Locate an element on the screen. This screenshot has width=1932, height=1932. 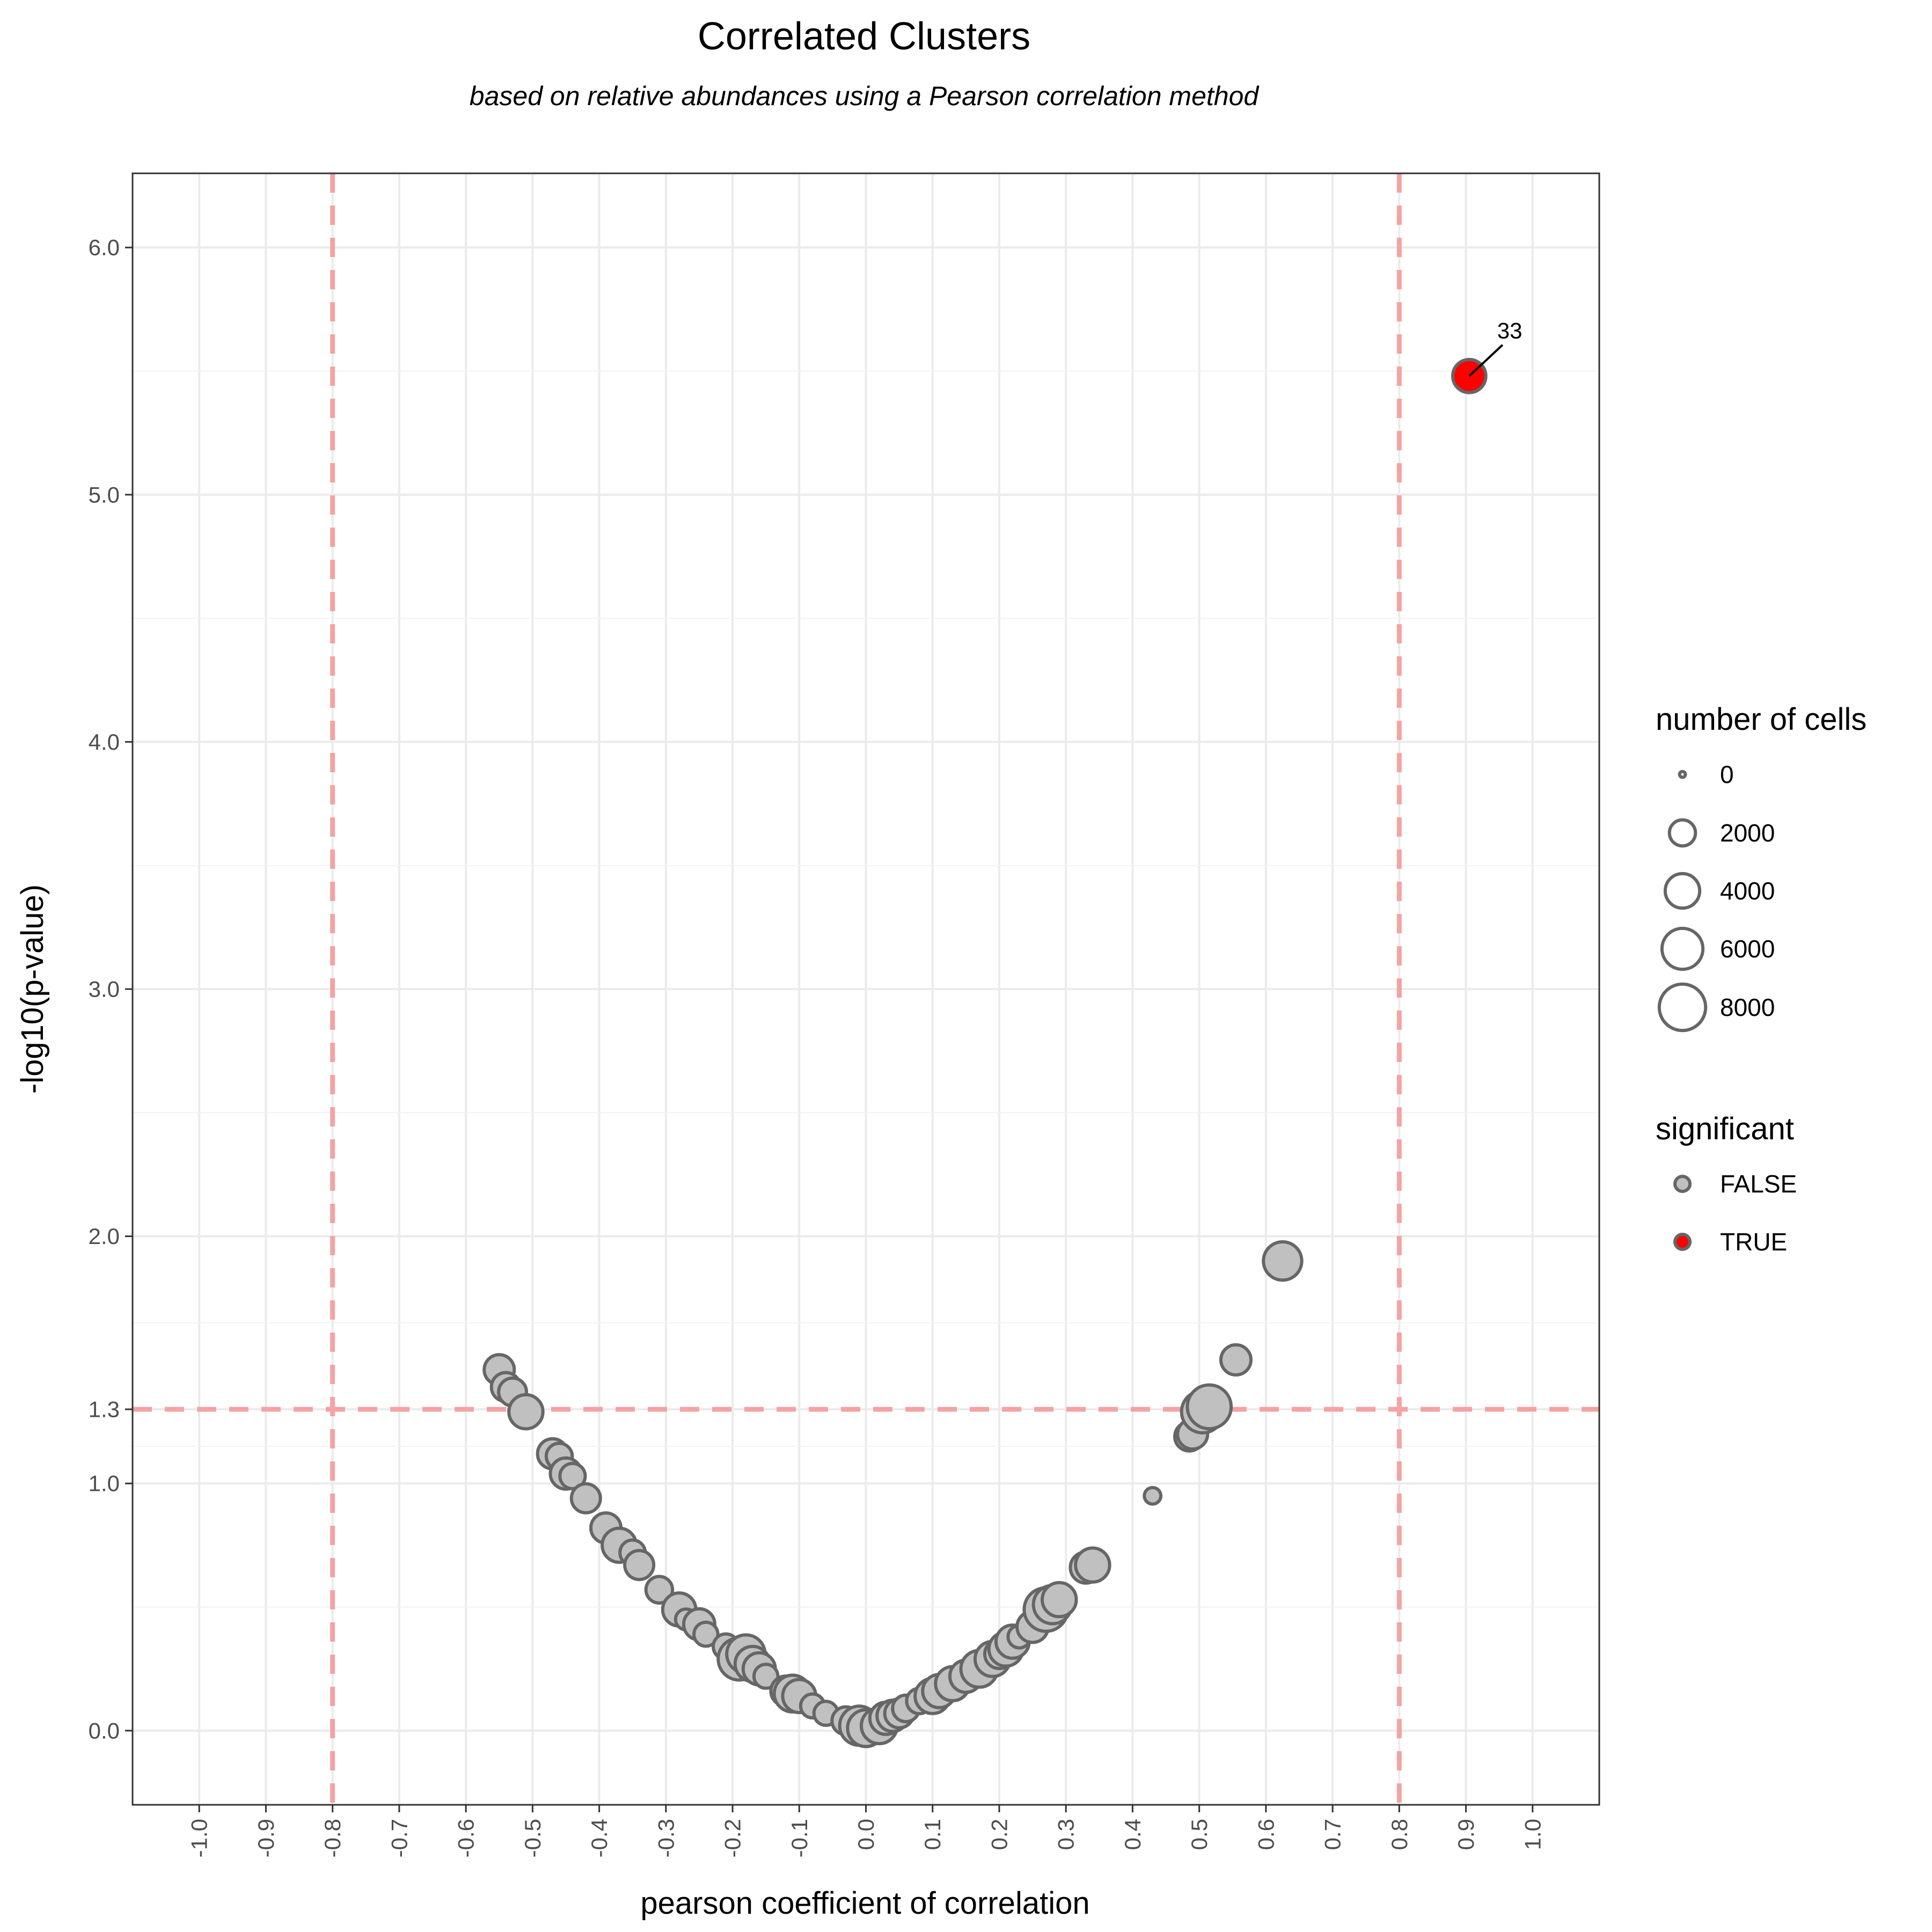
x-tick-label: -0.1 is located at coordinates (799, 1838).